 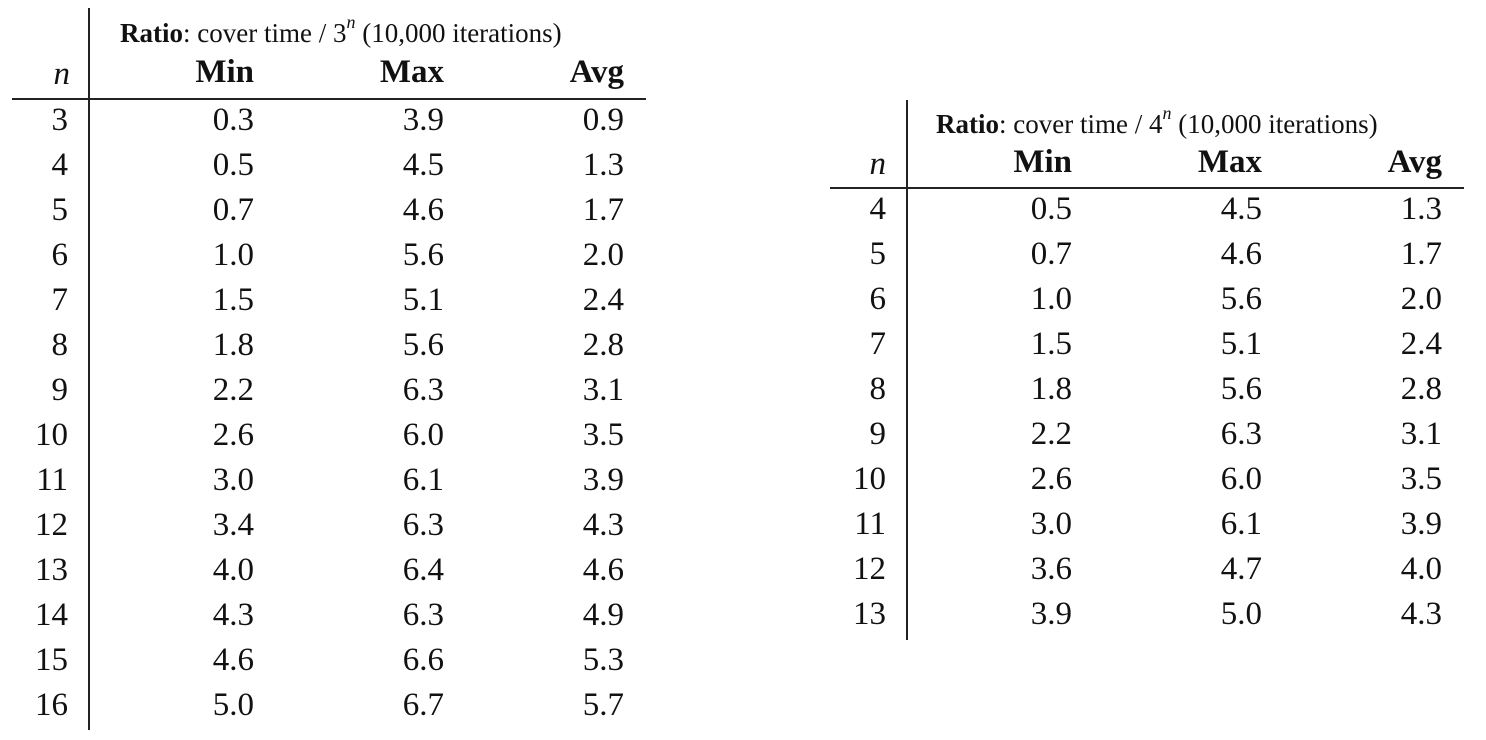 What do you see at coordinates (329, 210) in the screenshot?
I see `table-row: 5 0.7 4.6 1.7` at bounding box center [329, 210].